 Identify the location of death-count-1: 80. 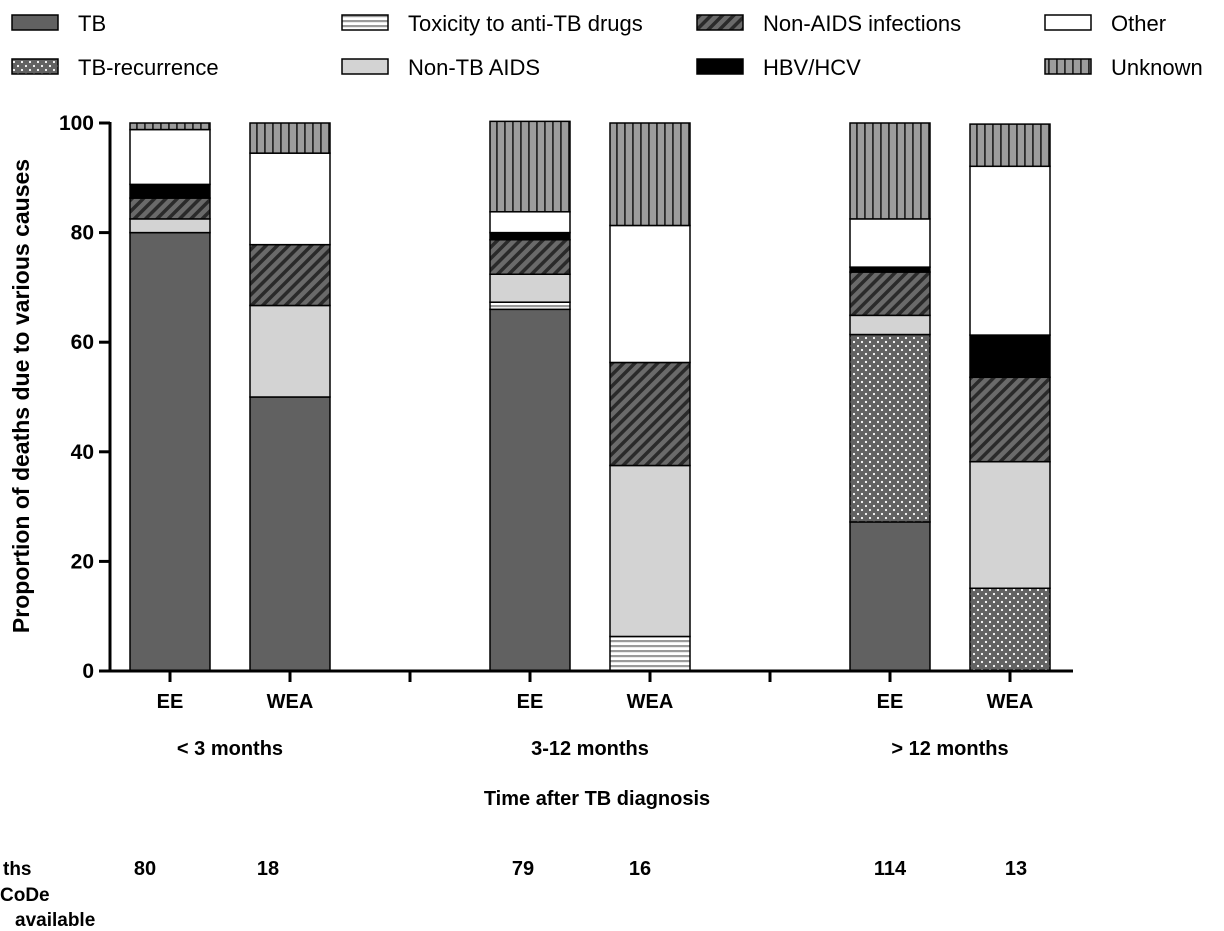
(145, 869).